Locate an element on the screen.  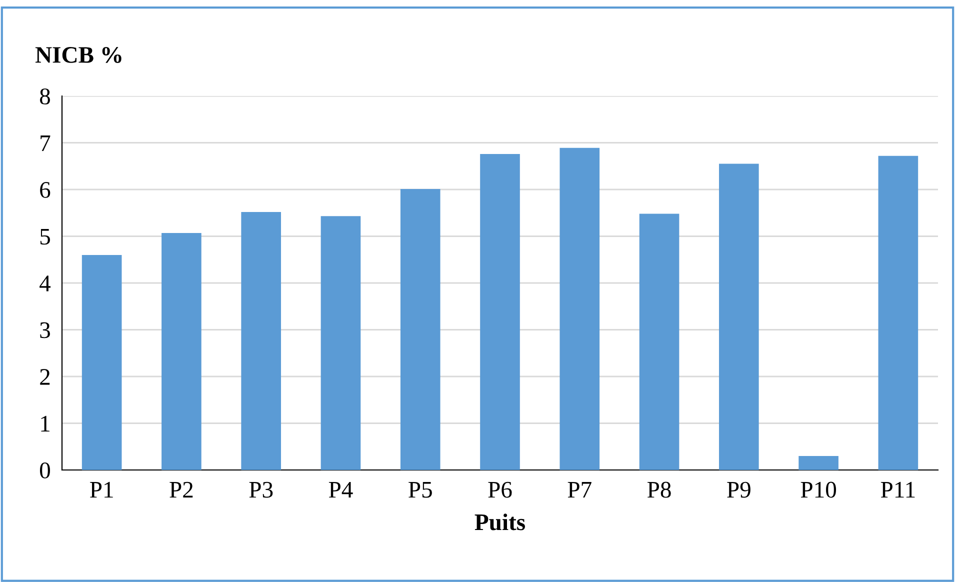
y-tick-label: 4 is located at coordinates (45, 284).